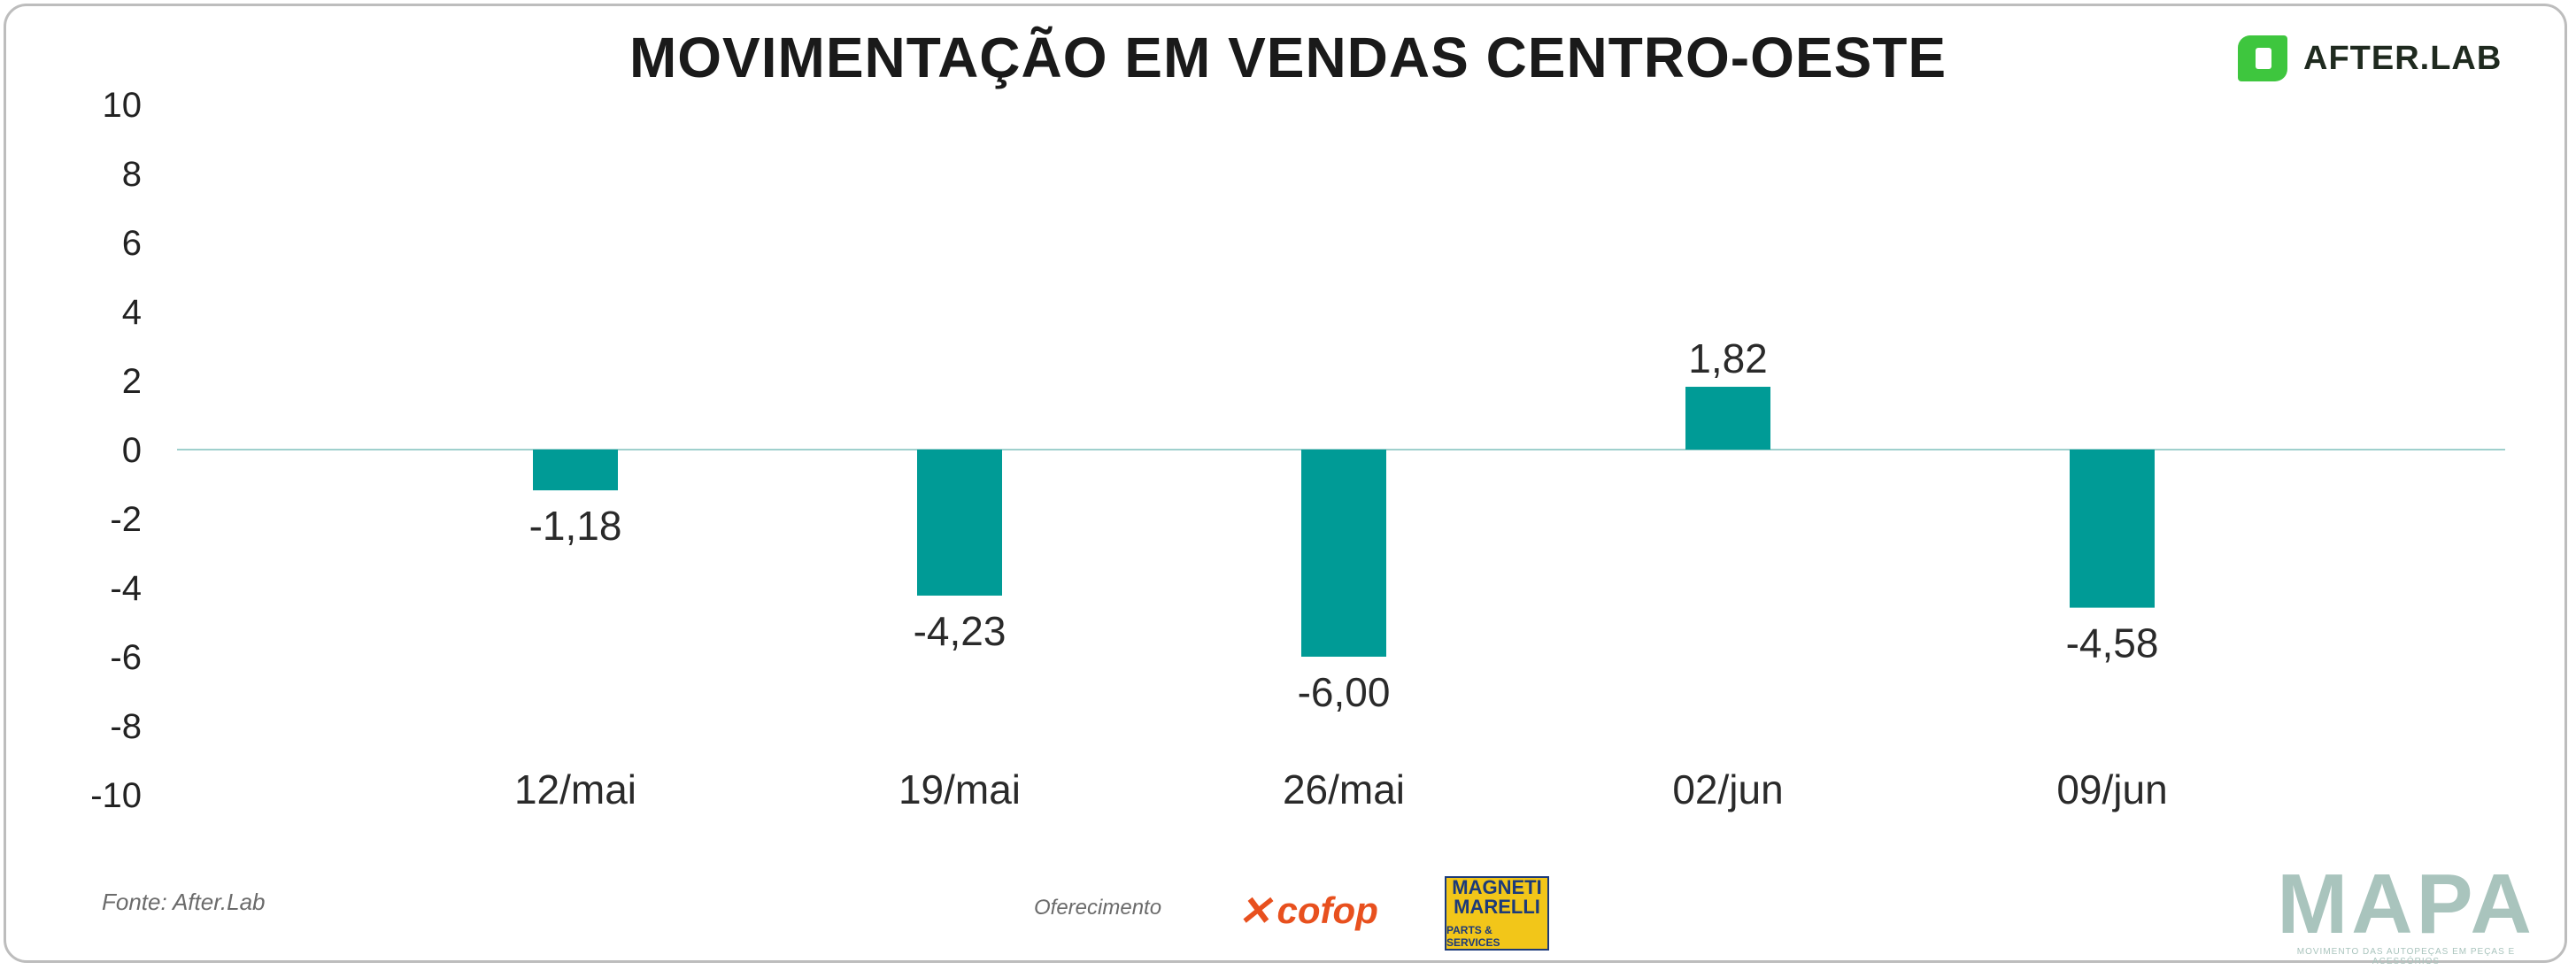  Describe the element at coordinates (1344, 692) in the screenshot. I see `data-label: -6,00` at that location.